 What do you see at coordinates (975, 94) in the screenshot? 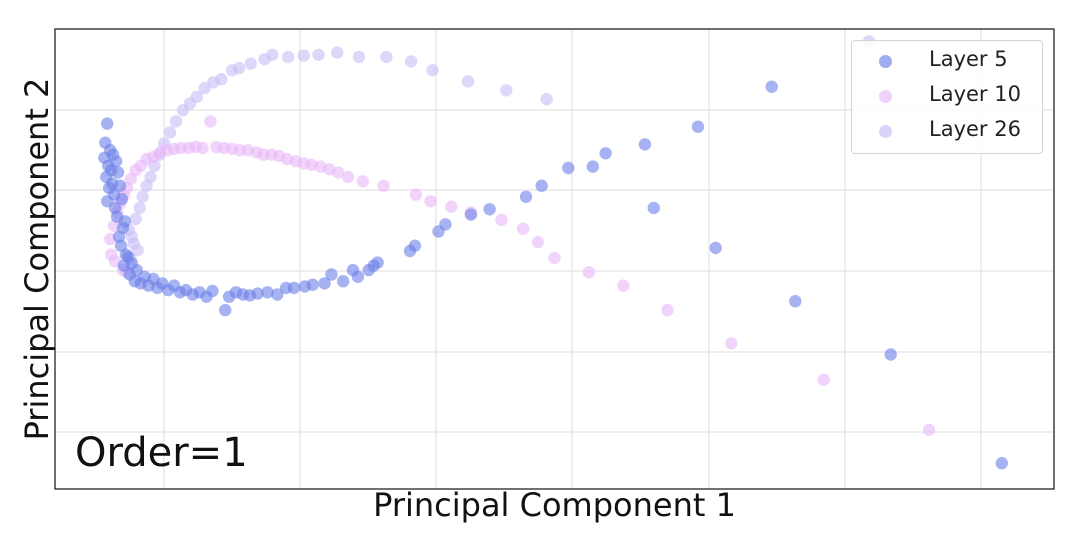
I see `legend-label: Layer 10` at bounding box center [975, 94].